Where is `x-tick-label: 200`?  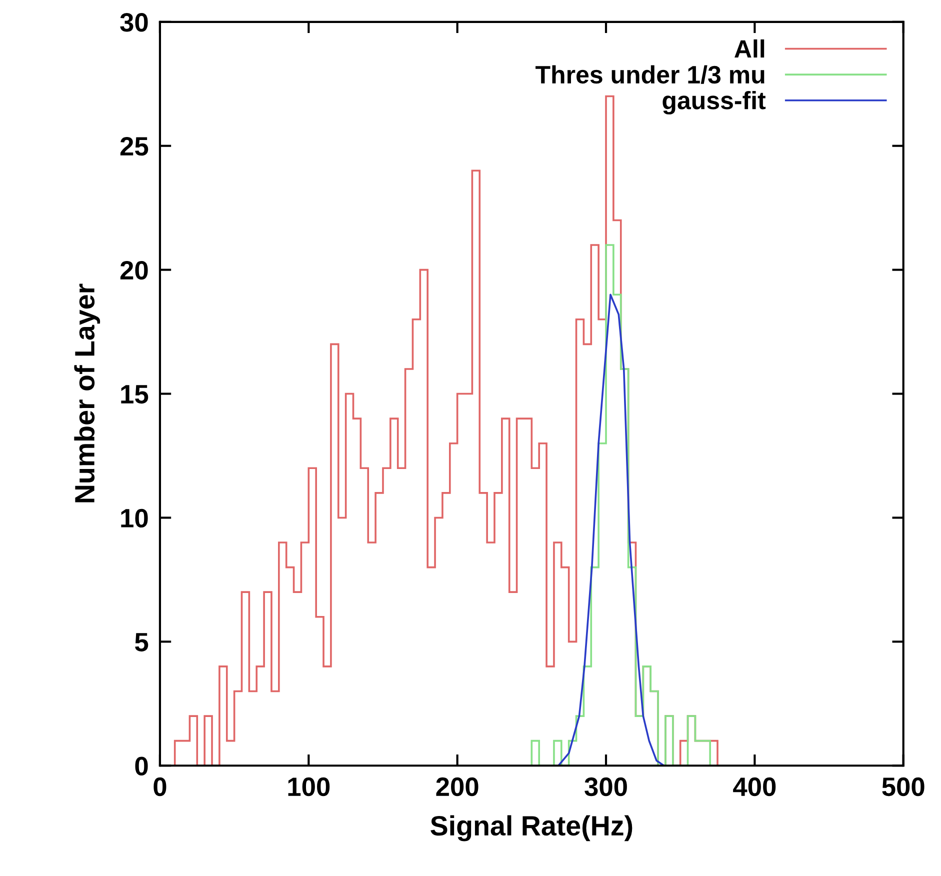
x-tick-label: 200 is located at coordinates (457, 786).